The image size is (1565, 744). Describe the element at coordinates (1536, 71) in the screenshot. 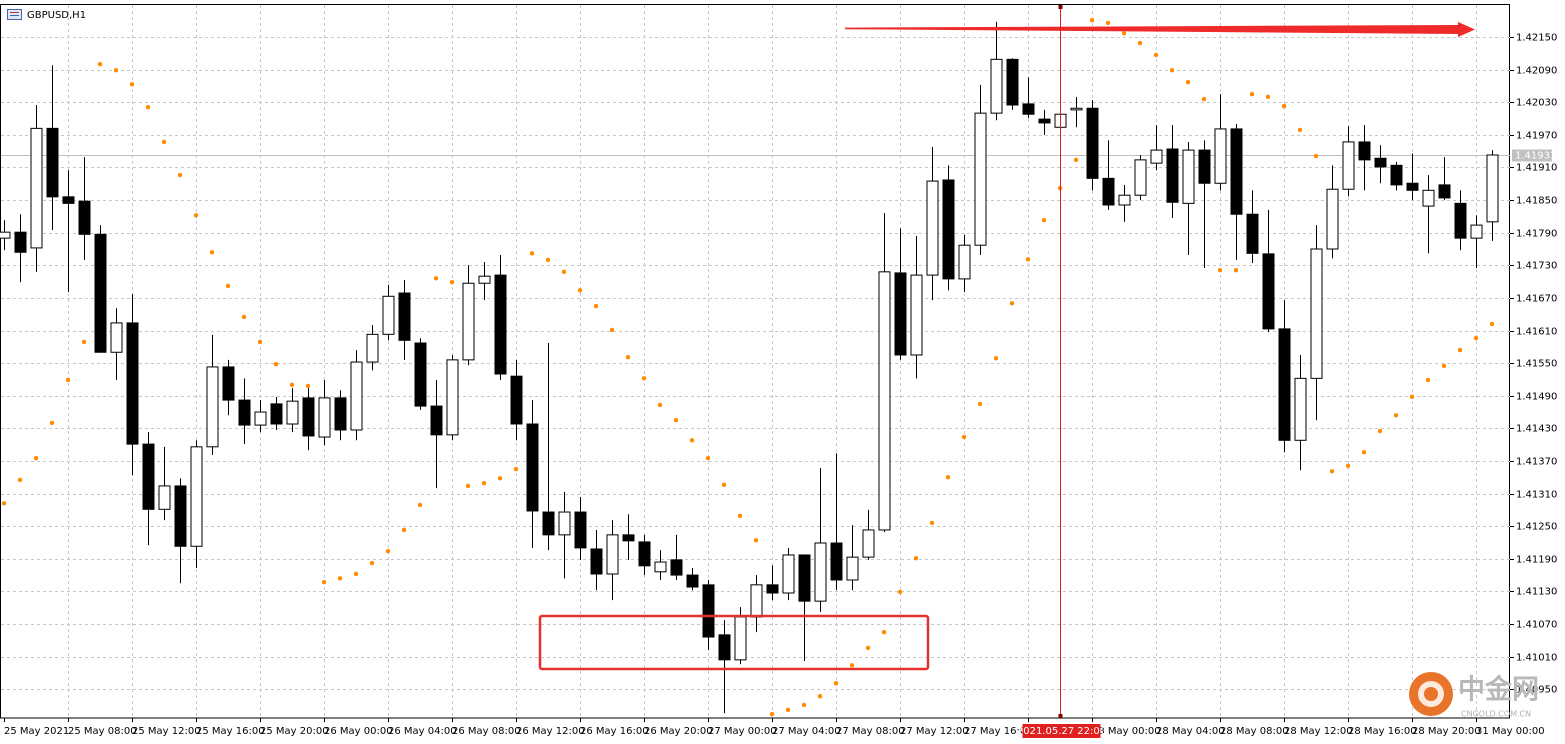

I see `y-tick-label: 1.42090` at that location.